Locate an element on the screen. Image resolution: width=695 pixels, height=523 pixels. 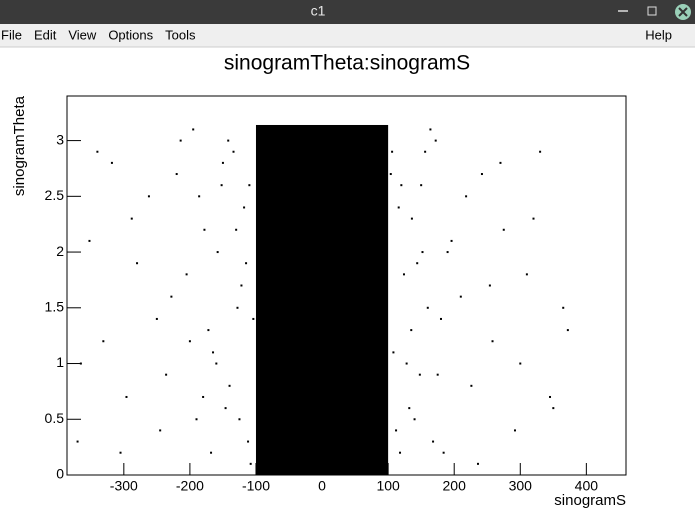
x-tick-label: 300 is located at coordinates (521, 486).